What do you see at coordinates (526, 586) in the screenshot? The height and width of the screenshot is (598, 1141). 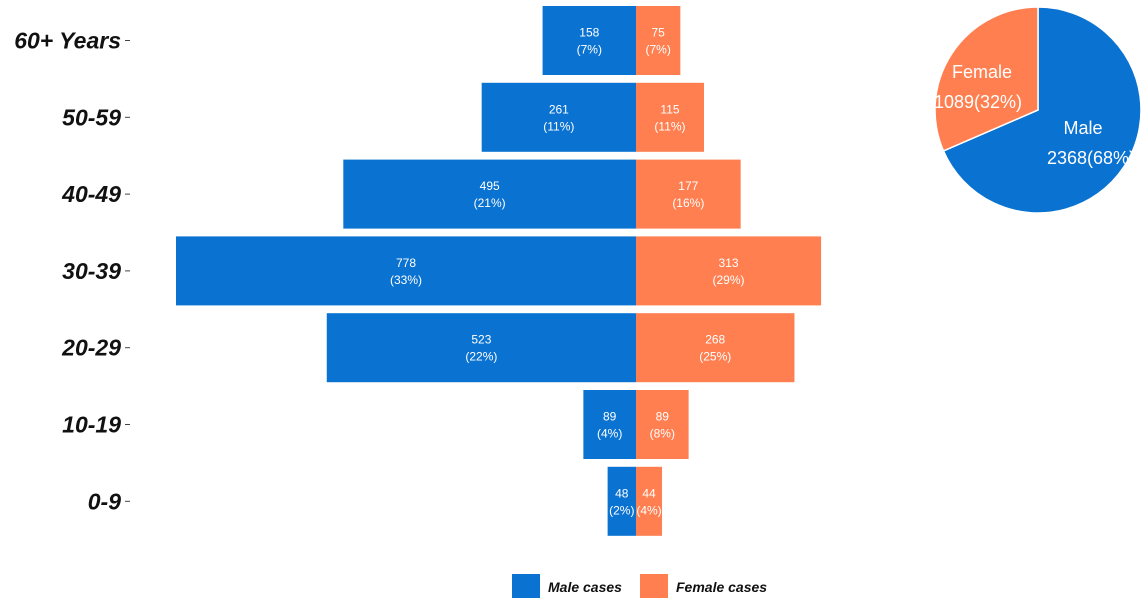 I see `legend-swatch-male` at bounding box center [526, 586].